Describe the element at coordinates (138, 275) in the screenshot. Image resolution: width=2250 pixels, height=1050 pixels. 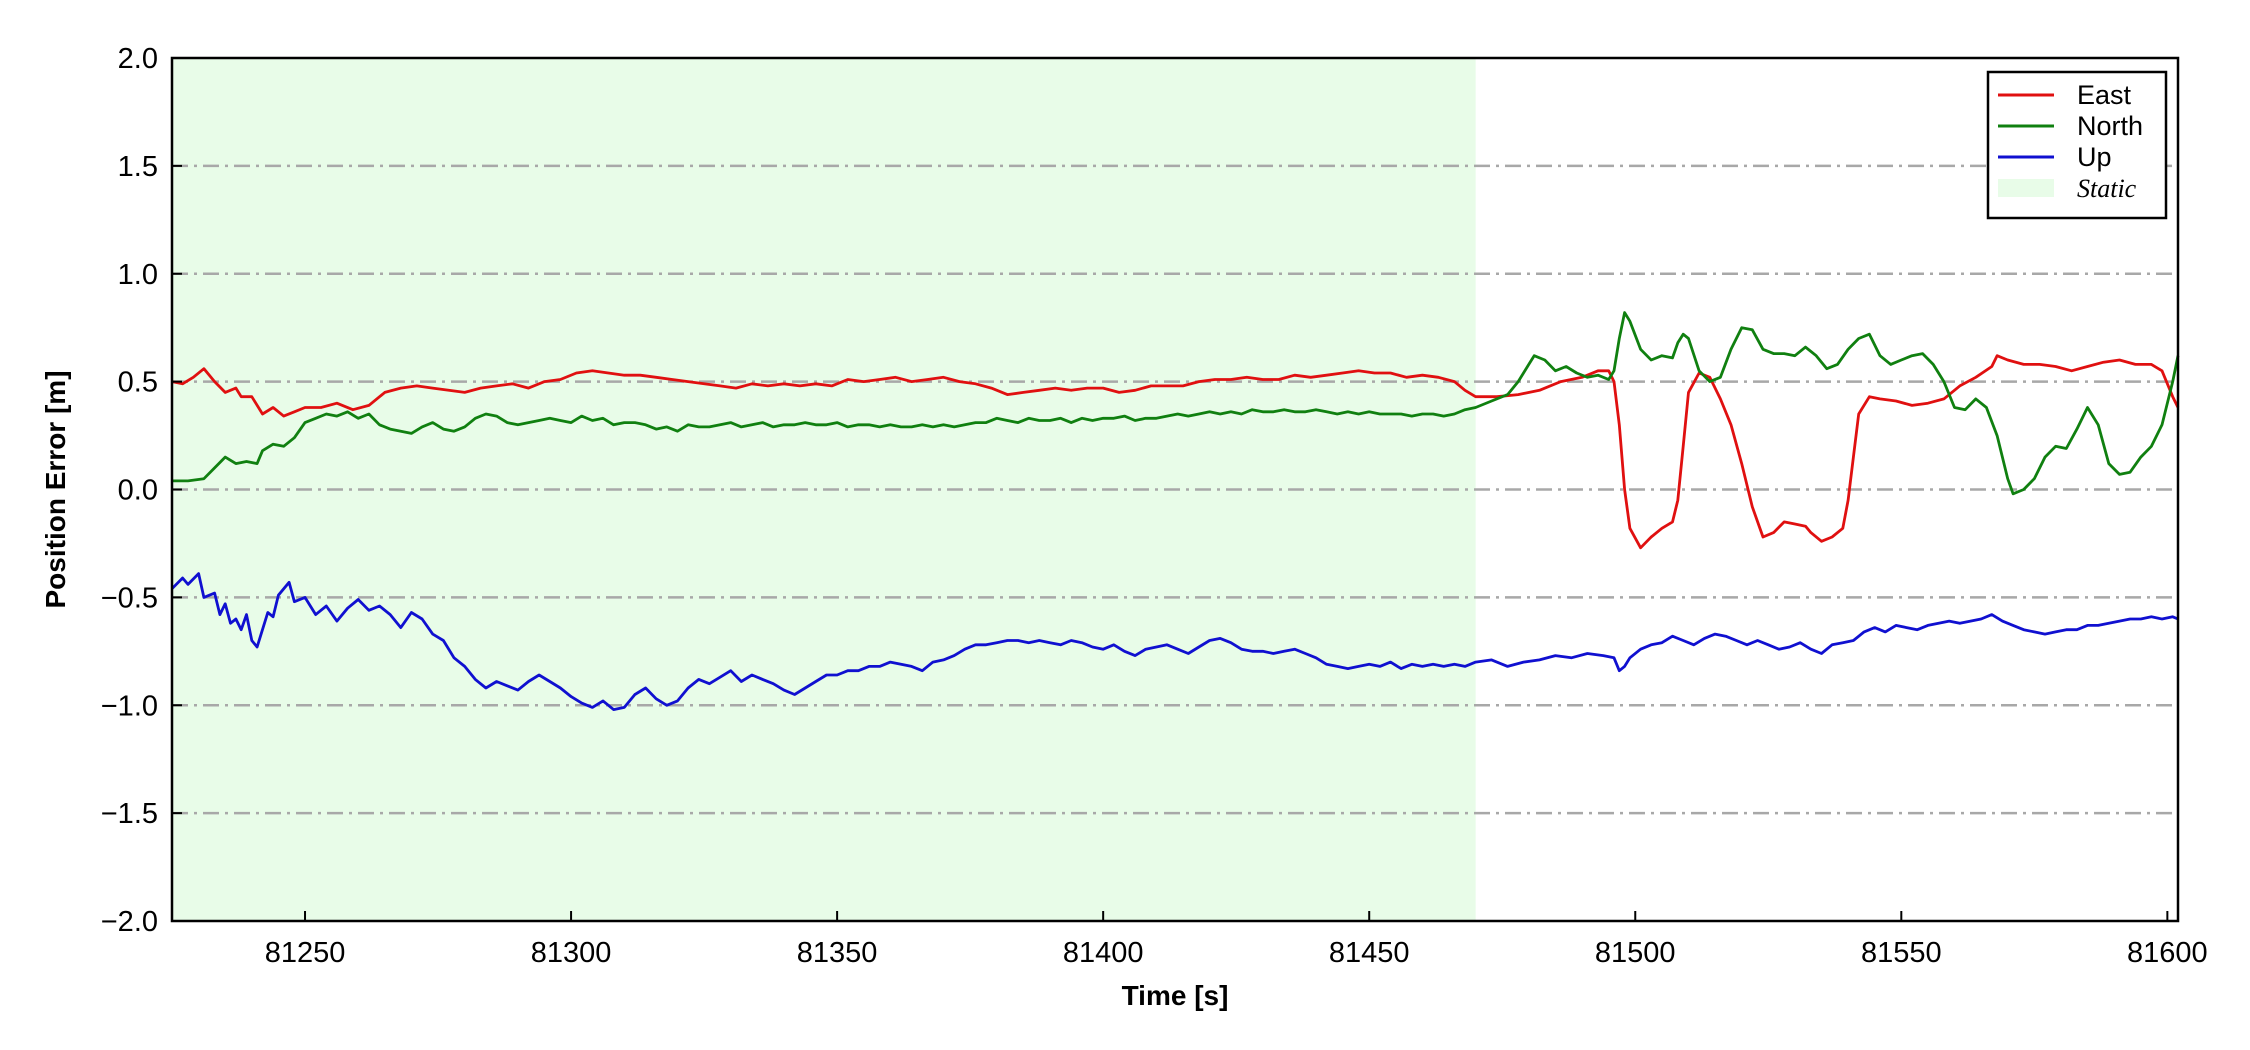
I see `y-tick-label: 1.0` at that location.